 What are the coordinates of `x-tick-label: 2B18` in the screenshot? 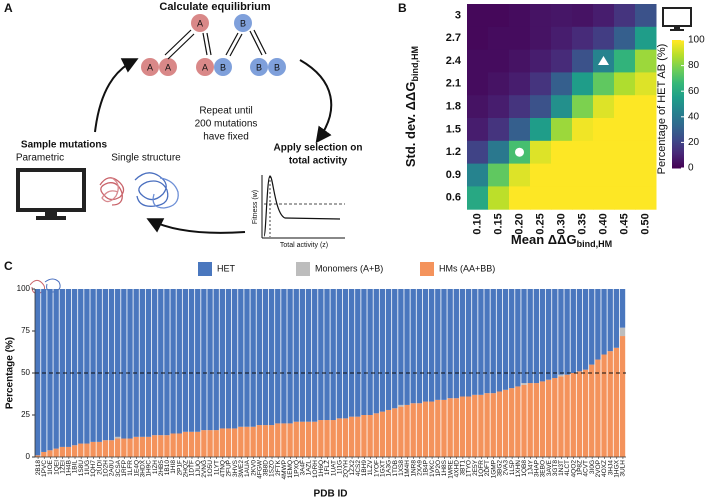 It's located at (38, 468).